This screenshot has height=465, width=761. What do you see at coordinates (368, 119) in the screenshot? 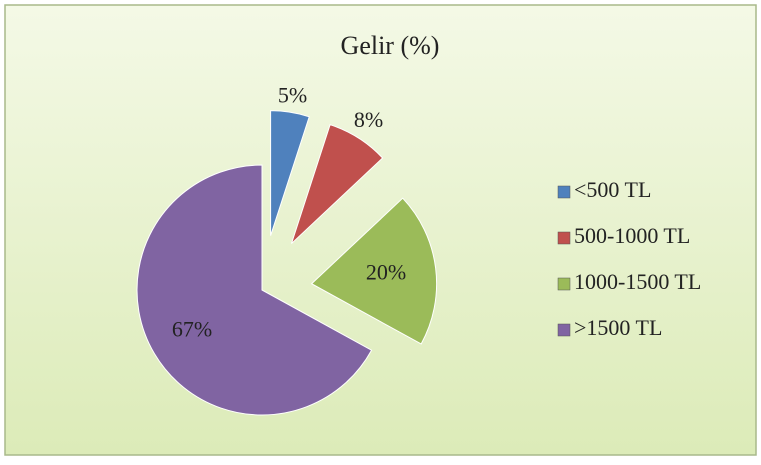
I see `data-label: 8%` at bounding box center [368, 119].